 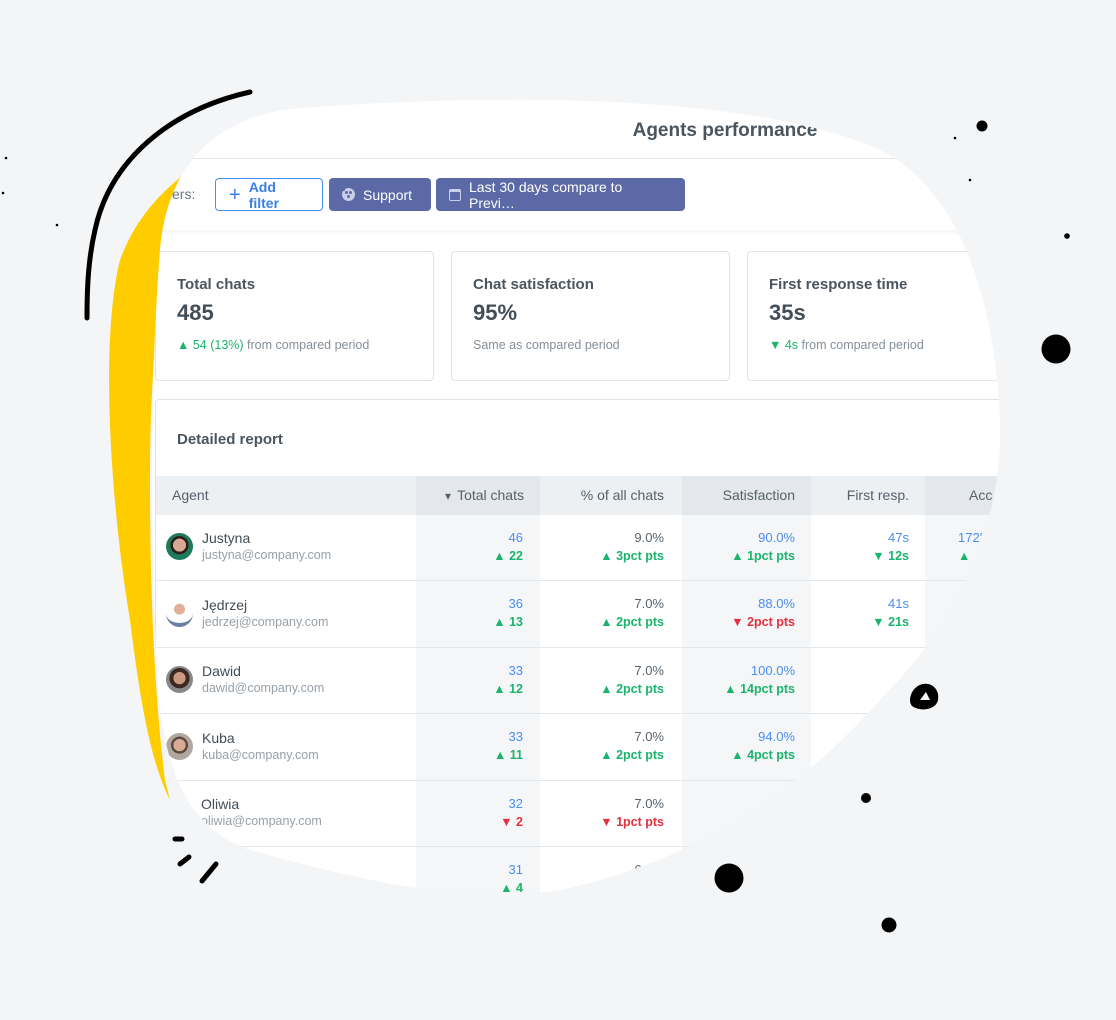 What do you see at coordinates (469, 879) in the screenshot?
I see `cell-total-chats: 31 ▲ 4` at bounding box center [469, 879].